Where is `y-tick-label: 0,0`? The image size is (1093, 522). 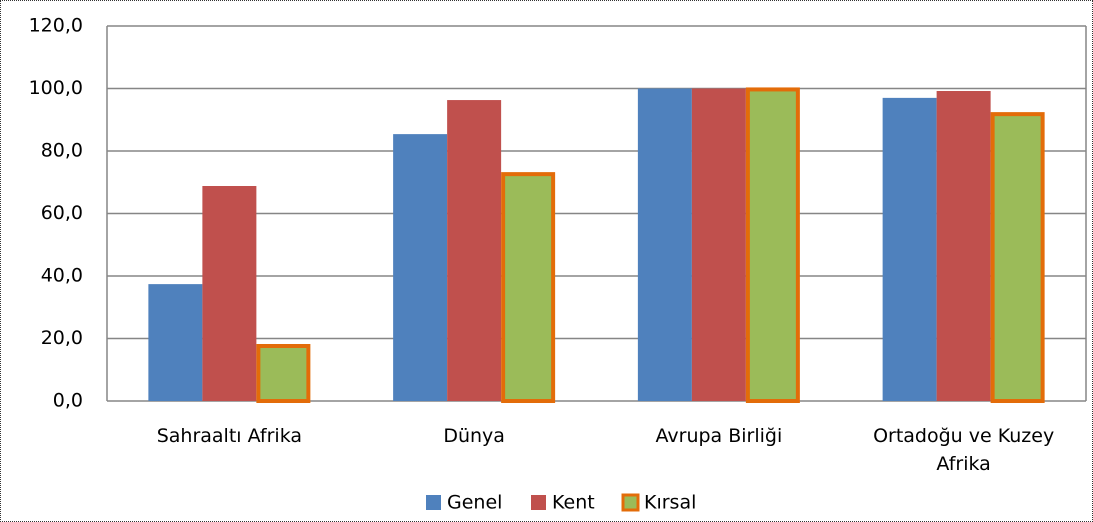
y-tick-label: 0,0 is located at coordinates (68, 401).